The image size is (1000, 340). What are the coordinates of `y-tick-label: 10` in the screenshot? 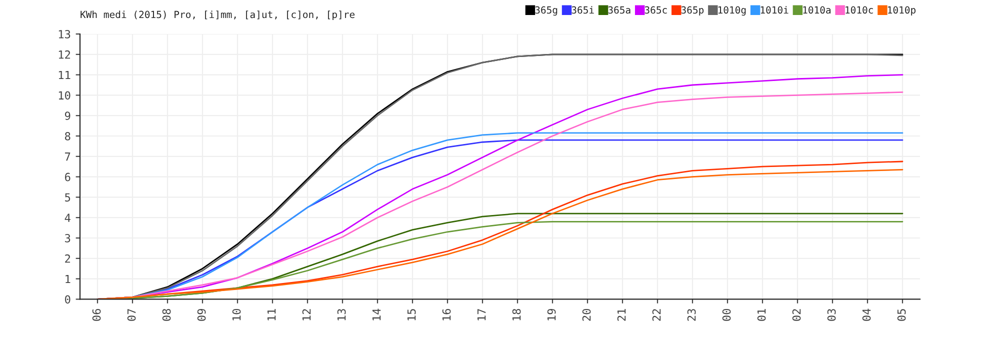 It's located at (64, 95).